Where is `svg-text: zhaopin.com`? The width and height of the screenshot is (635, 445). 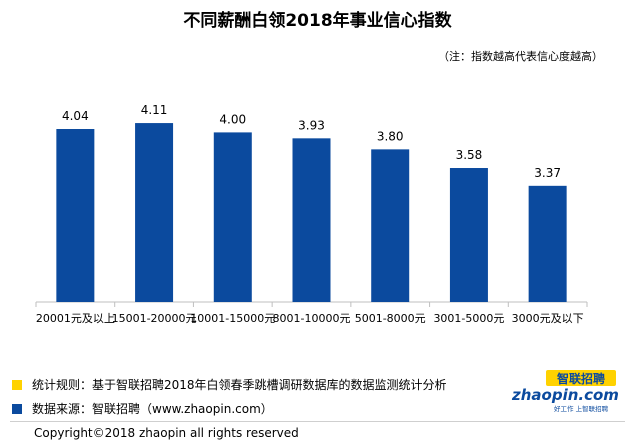
svg-text: zhaopin.com is located at coordinates (564, 395).